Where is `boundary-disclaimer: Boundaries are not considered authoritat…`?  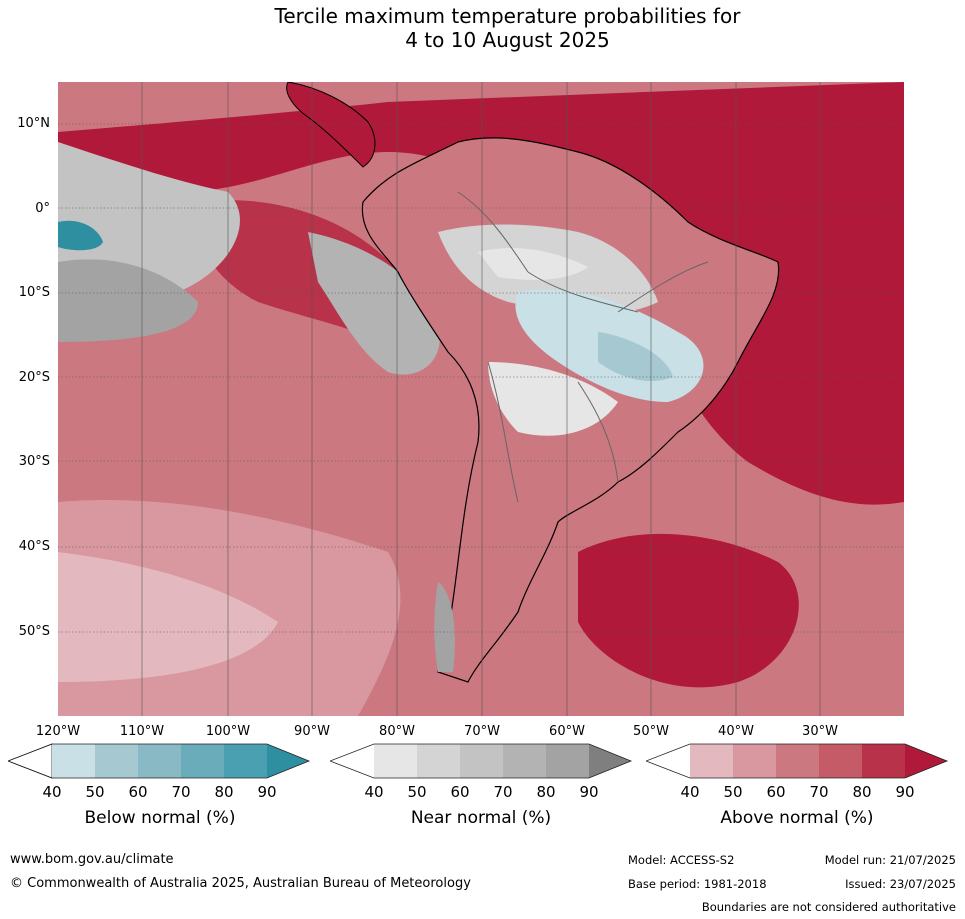 boundary-disclaimer: Boundaries are not considered authoritat… is located at coordinates (828, 907).